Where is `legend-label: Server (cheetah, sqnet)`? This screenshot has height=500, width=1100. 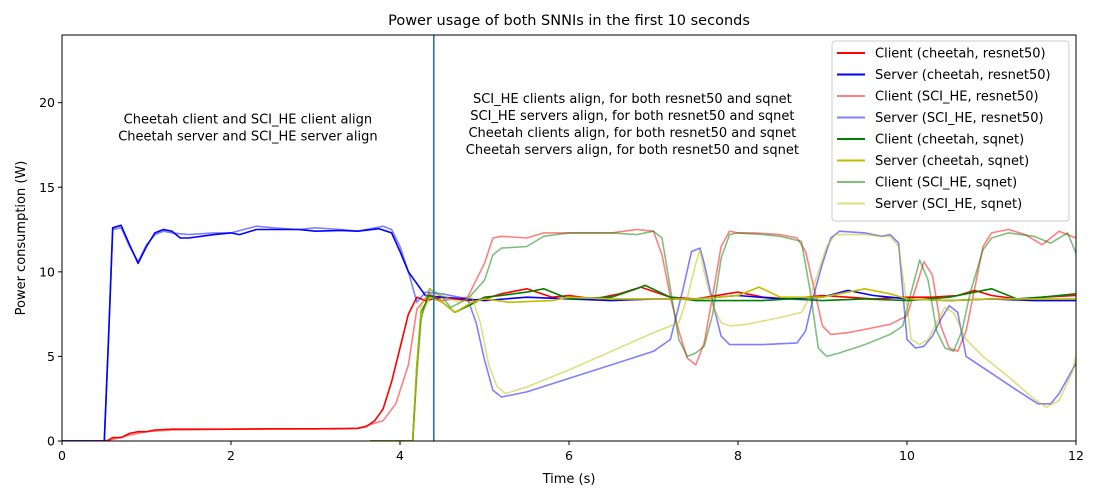 legend-label: Server (cheetah, sqnet) is located at coordinates (952, 161).